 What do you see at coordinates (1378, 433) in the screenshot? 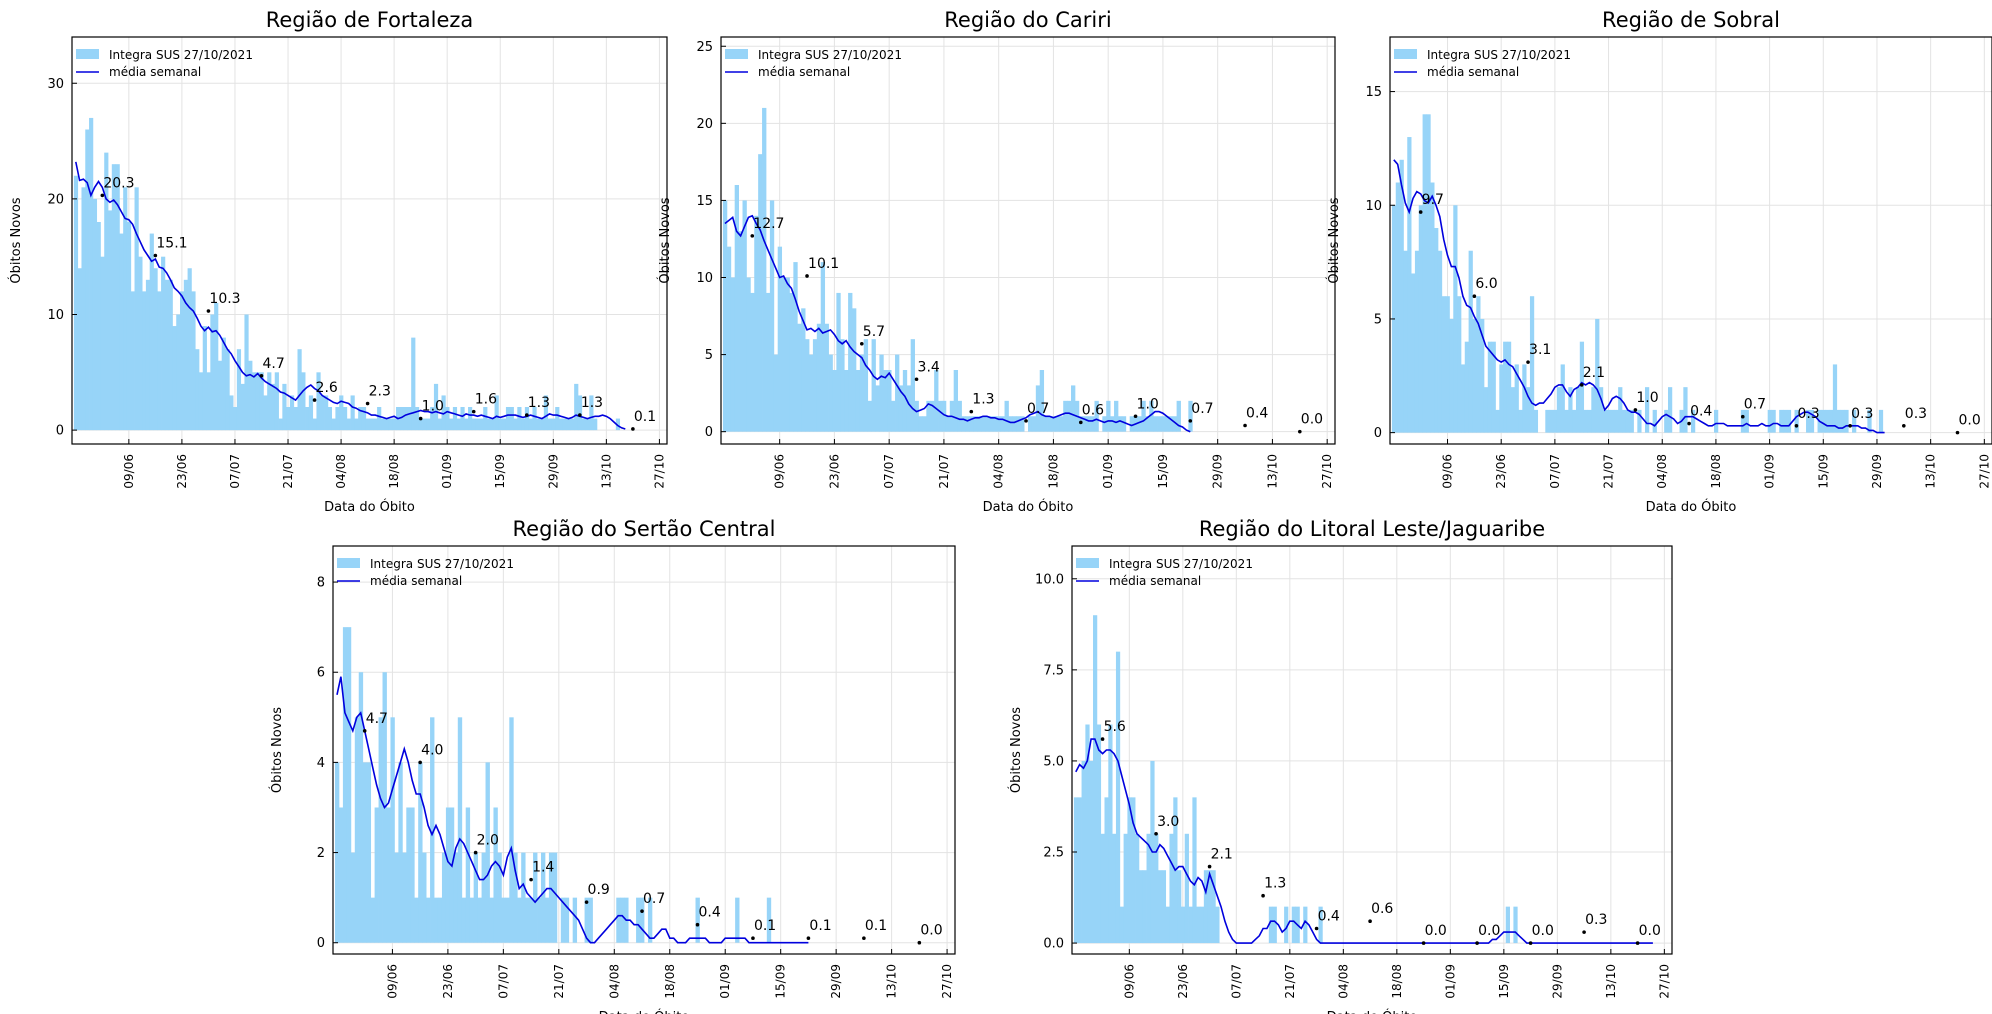
I see `y-tick-label: 0` at bounding box center [1378, 433].